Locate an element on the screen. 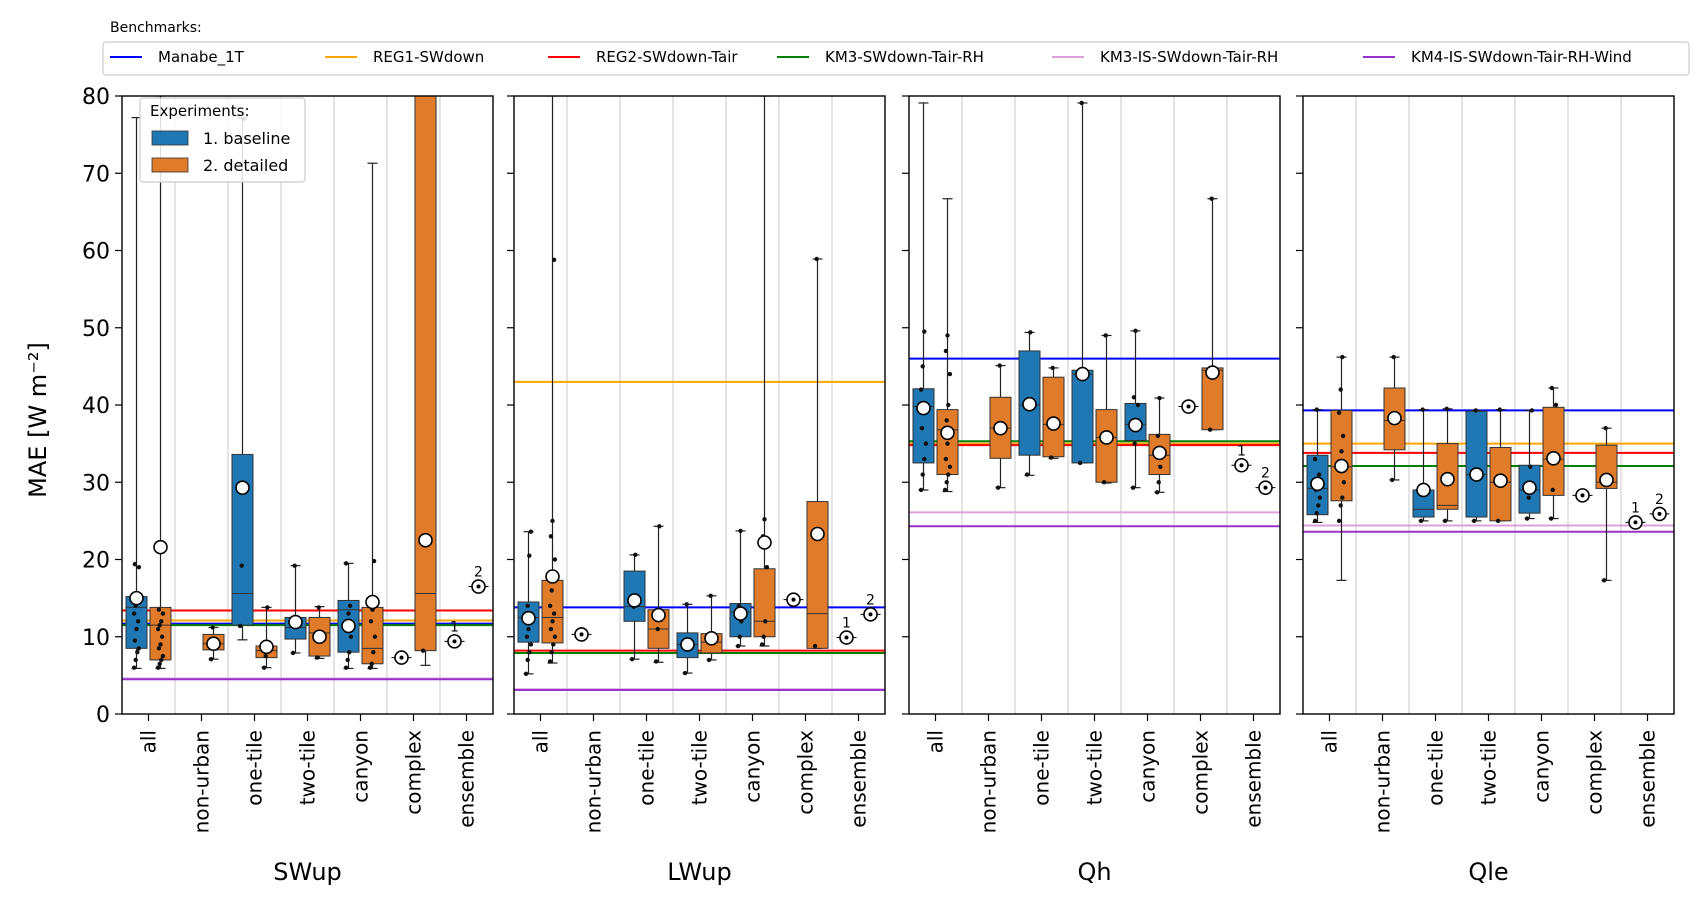 This screenshot has width=1699, height=905. x-tick-label: two-tile is located at coordinates (1095, 767).